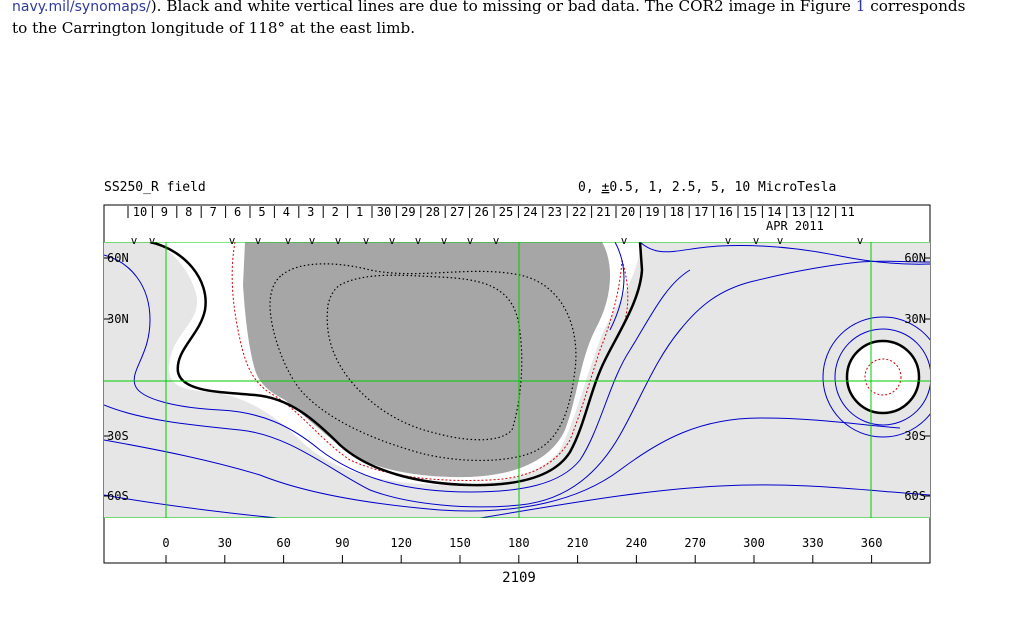 The height and width of the screenshot is (625, 1034). I want to click on lat-label-left: 60S, so click(118, 496).